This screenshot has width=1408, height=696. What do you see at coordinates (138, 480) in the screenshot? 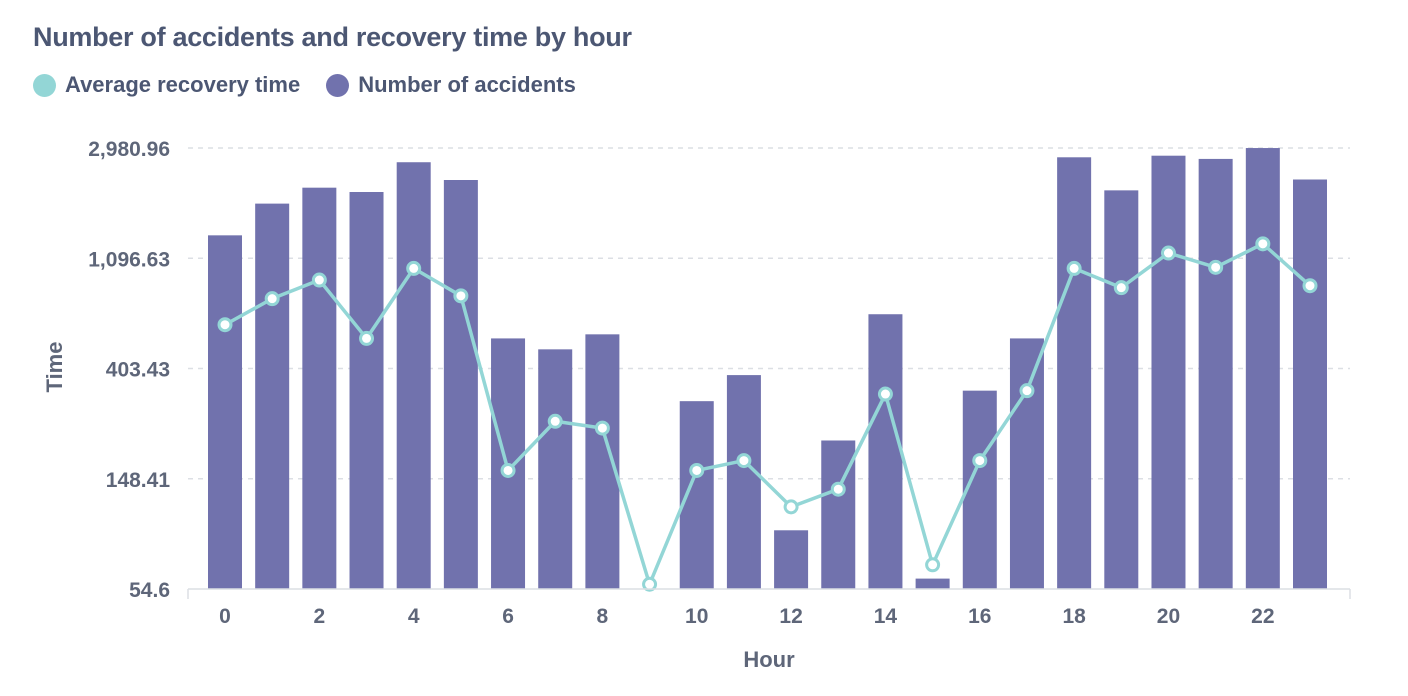
I see `y-tick-label: 148.41` at bounding box center [138, 480].